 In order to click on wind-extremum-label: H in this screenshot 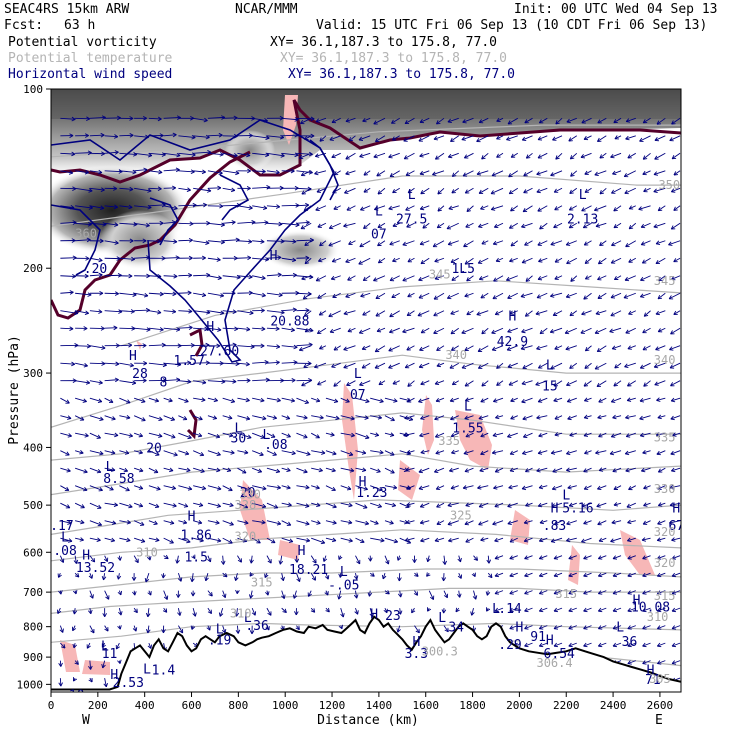, I will do `click(274, 256)`.